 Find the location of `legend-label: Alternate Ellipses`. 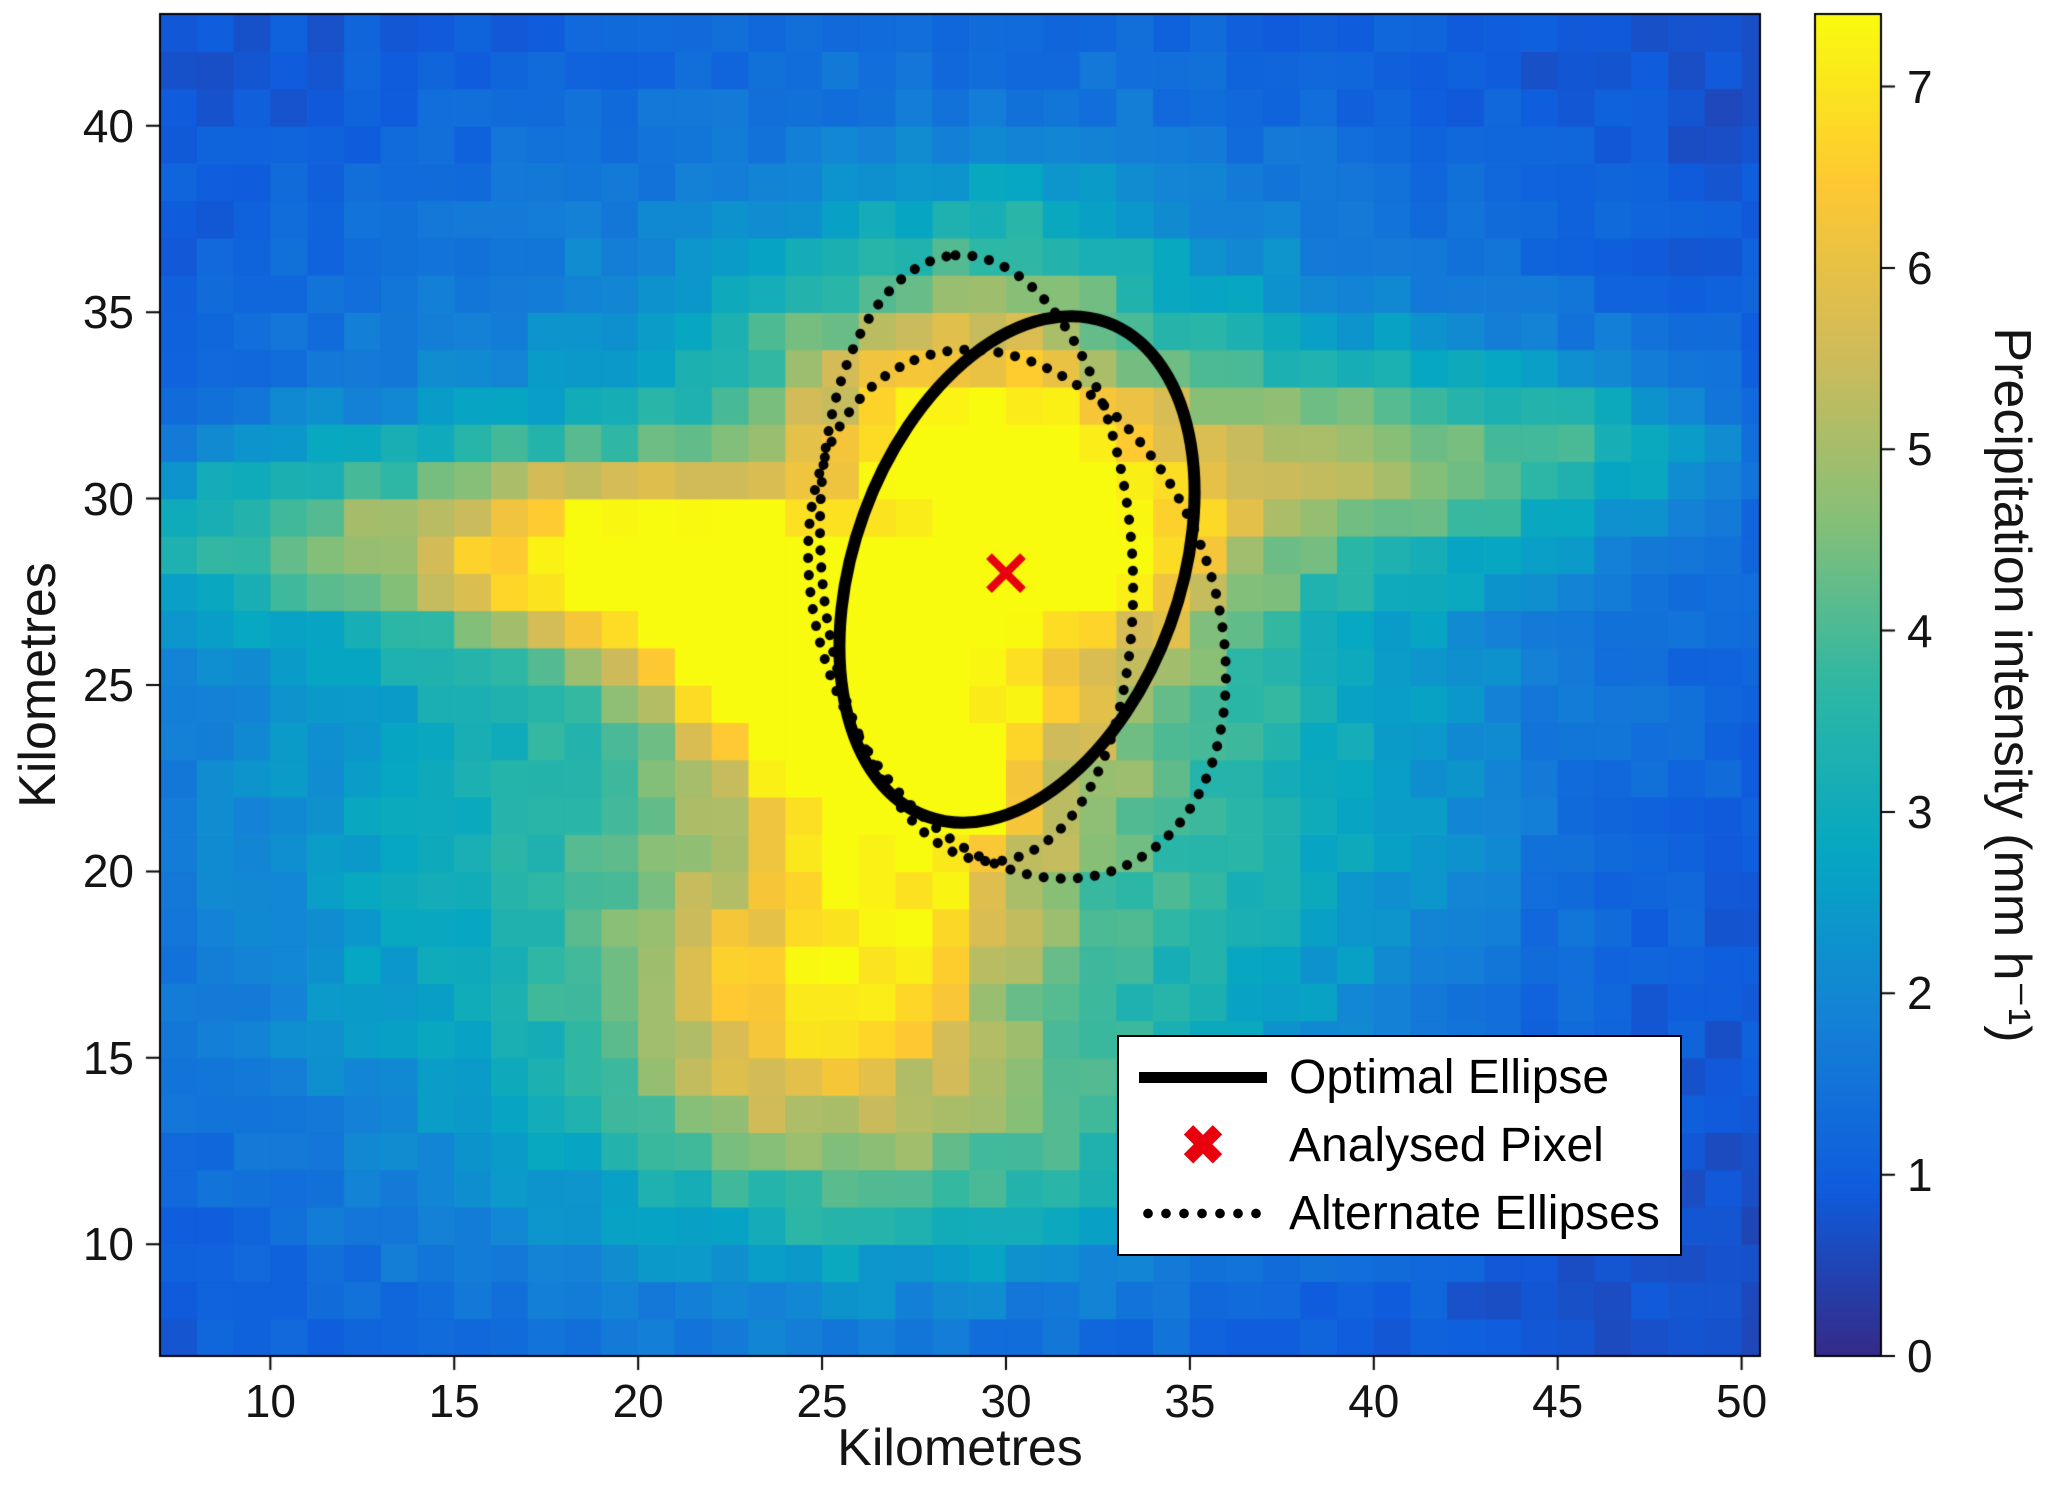

legend-label: Alternate Ellipses is located at coordinates (1474, 1214).